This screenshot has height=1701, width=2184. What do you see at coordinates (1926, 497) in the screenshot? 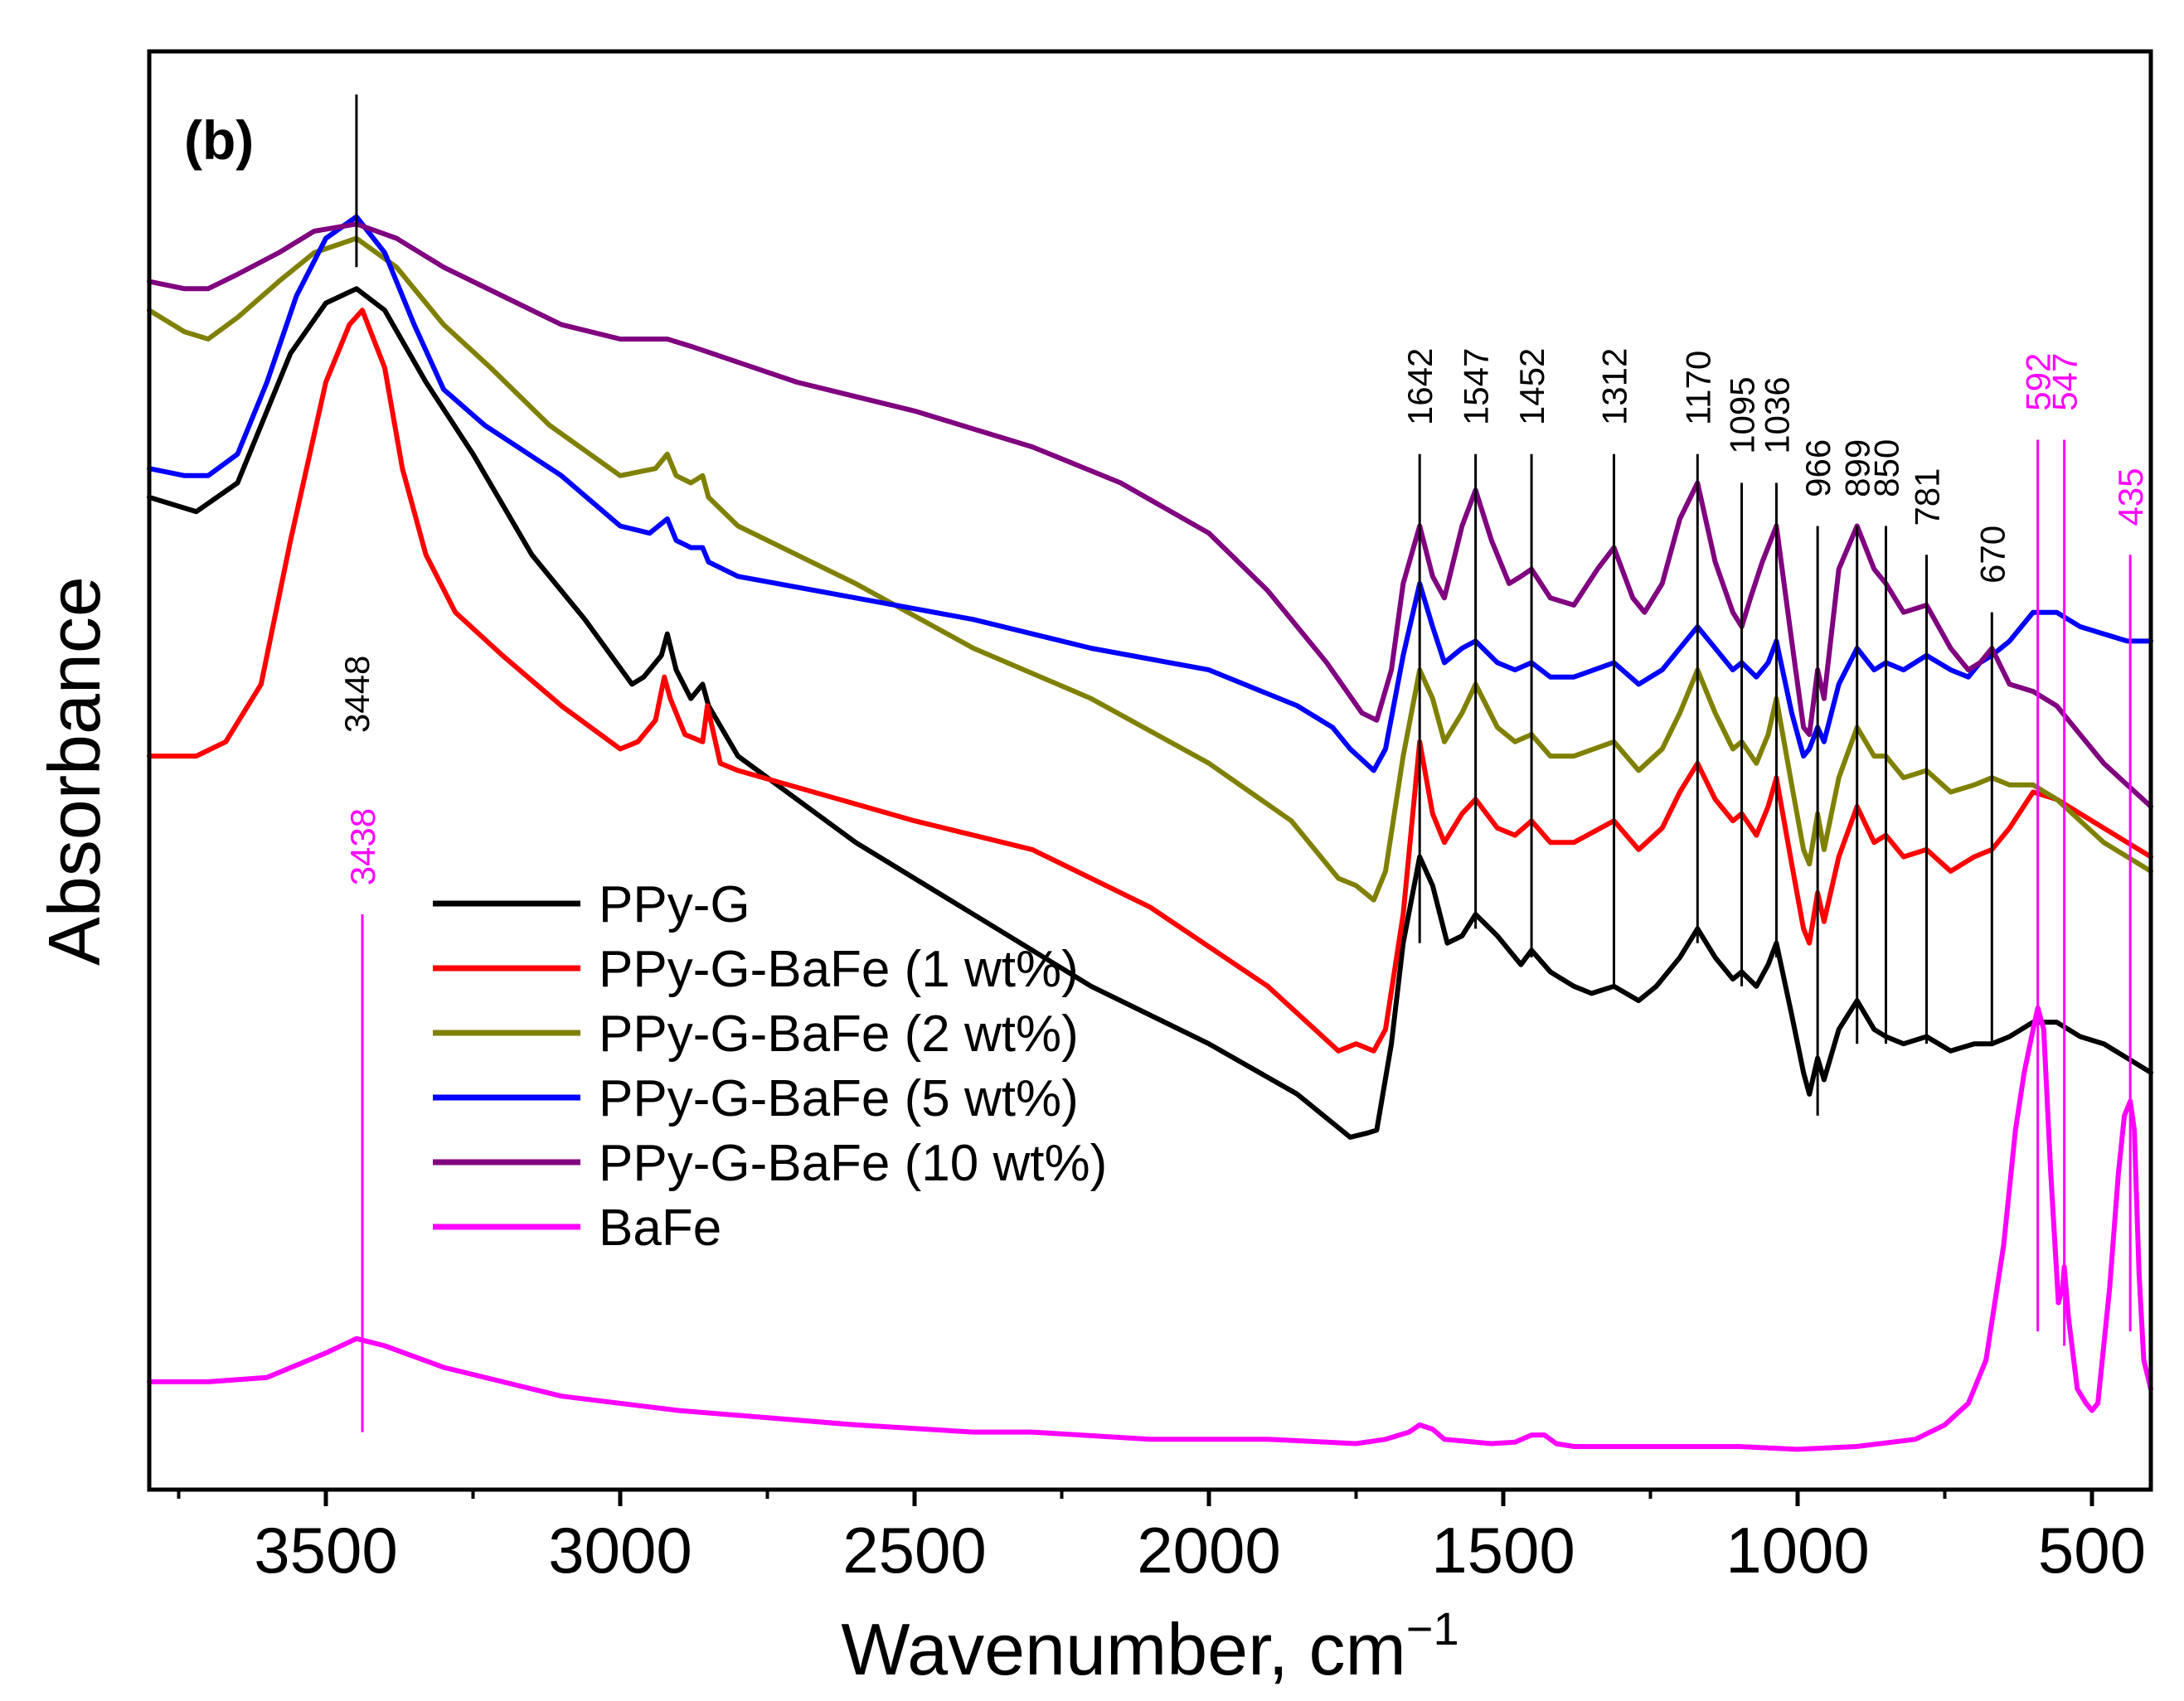
I see `peak-label-781: 781` at bounding box center [1926, 497].